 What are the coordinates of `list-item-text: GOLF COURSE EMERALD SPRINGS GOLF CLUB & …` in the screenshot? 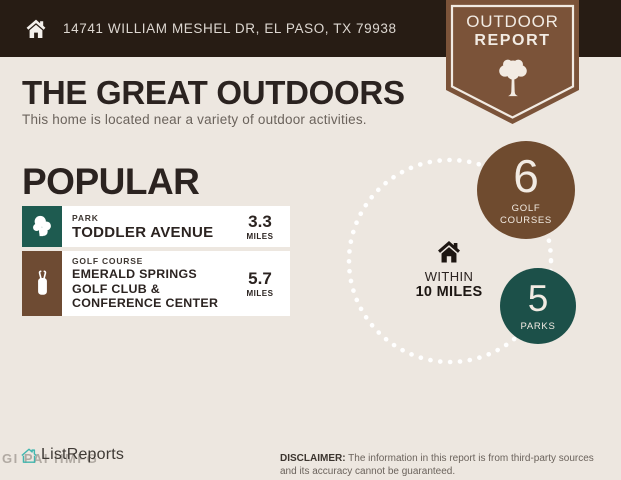 It's located at (148, 283).